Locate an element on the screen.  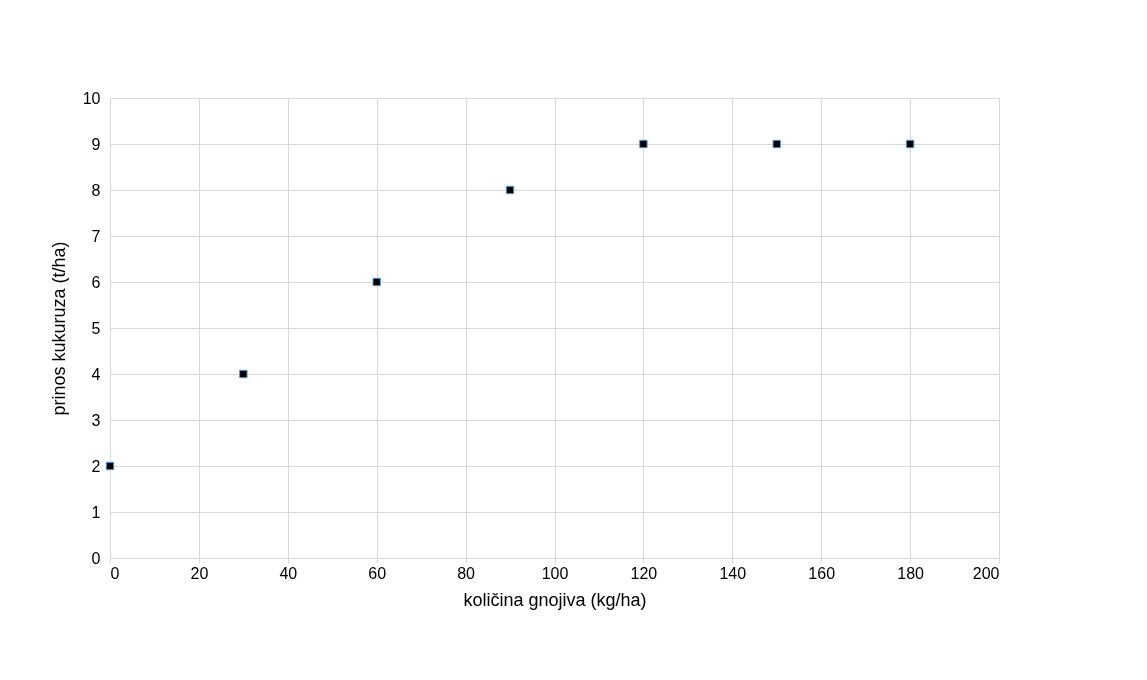
x-tick-label: 100 is located at coordinates (555, 573).